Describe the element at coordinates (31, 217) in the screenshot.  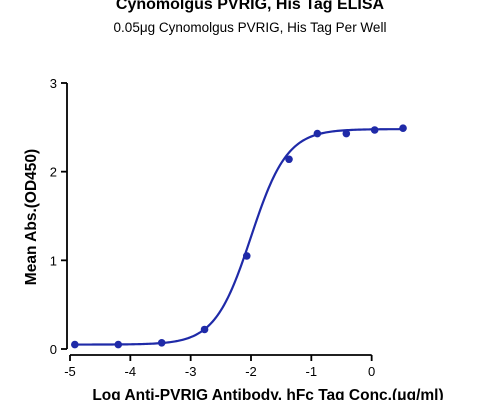
I see `y-axis-label: Mean Abs.(OD450)` at that location.